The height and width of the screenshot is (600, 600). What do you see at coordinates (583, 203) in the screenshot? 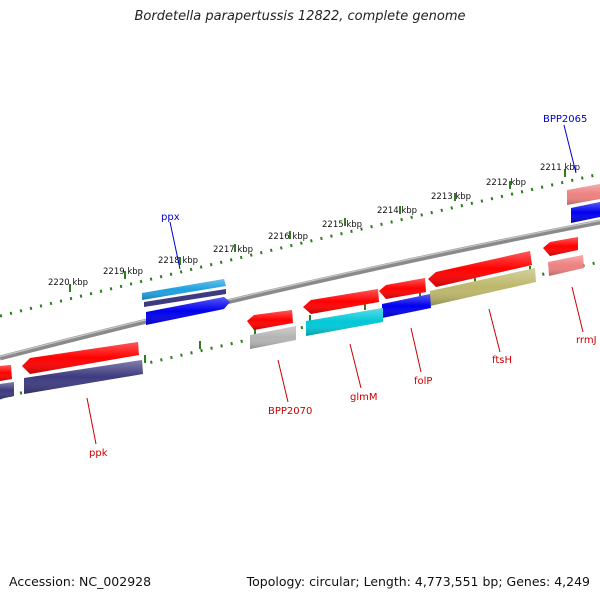
I see `gene-BPP2065` at bounding box center [583, 203].